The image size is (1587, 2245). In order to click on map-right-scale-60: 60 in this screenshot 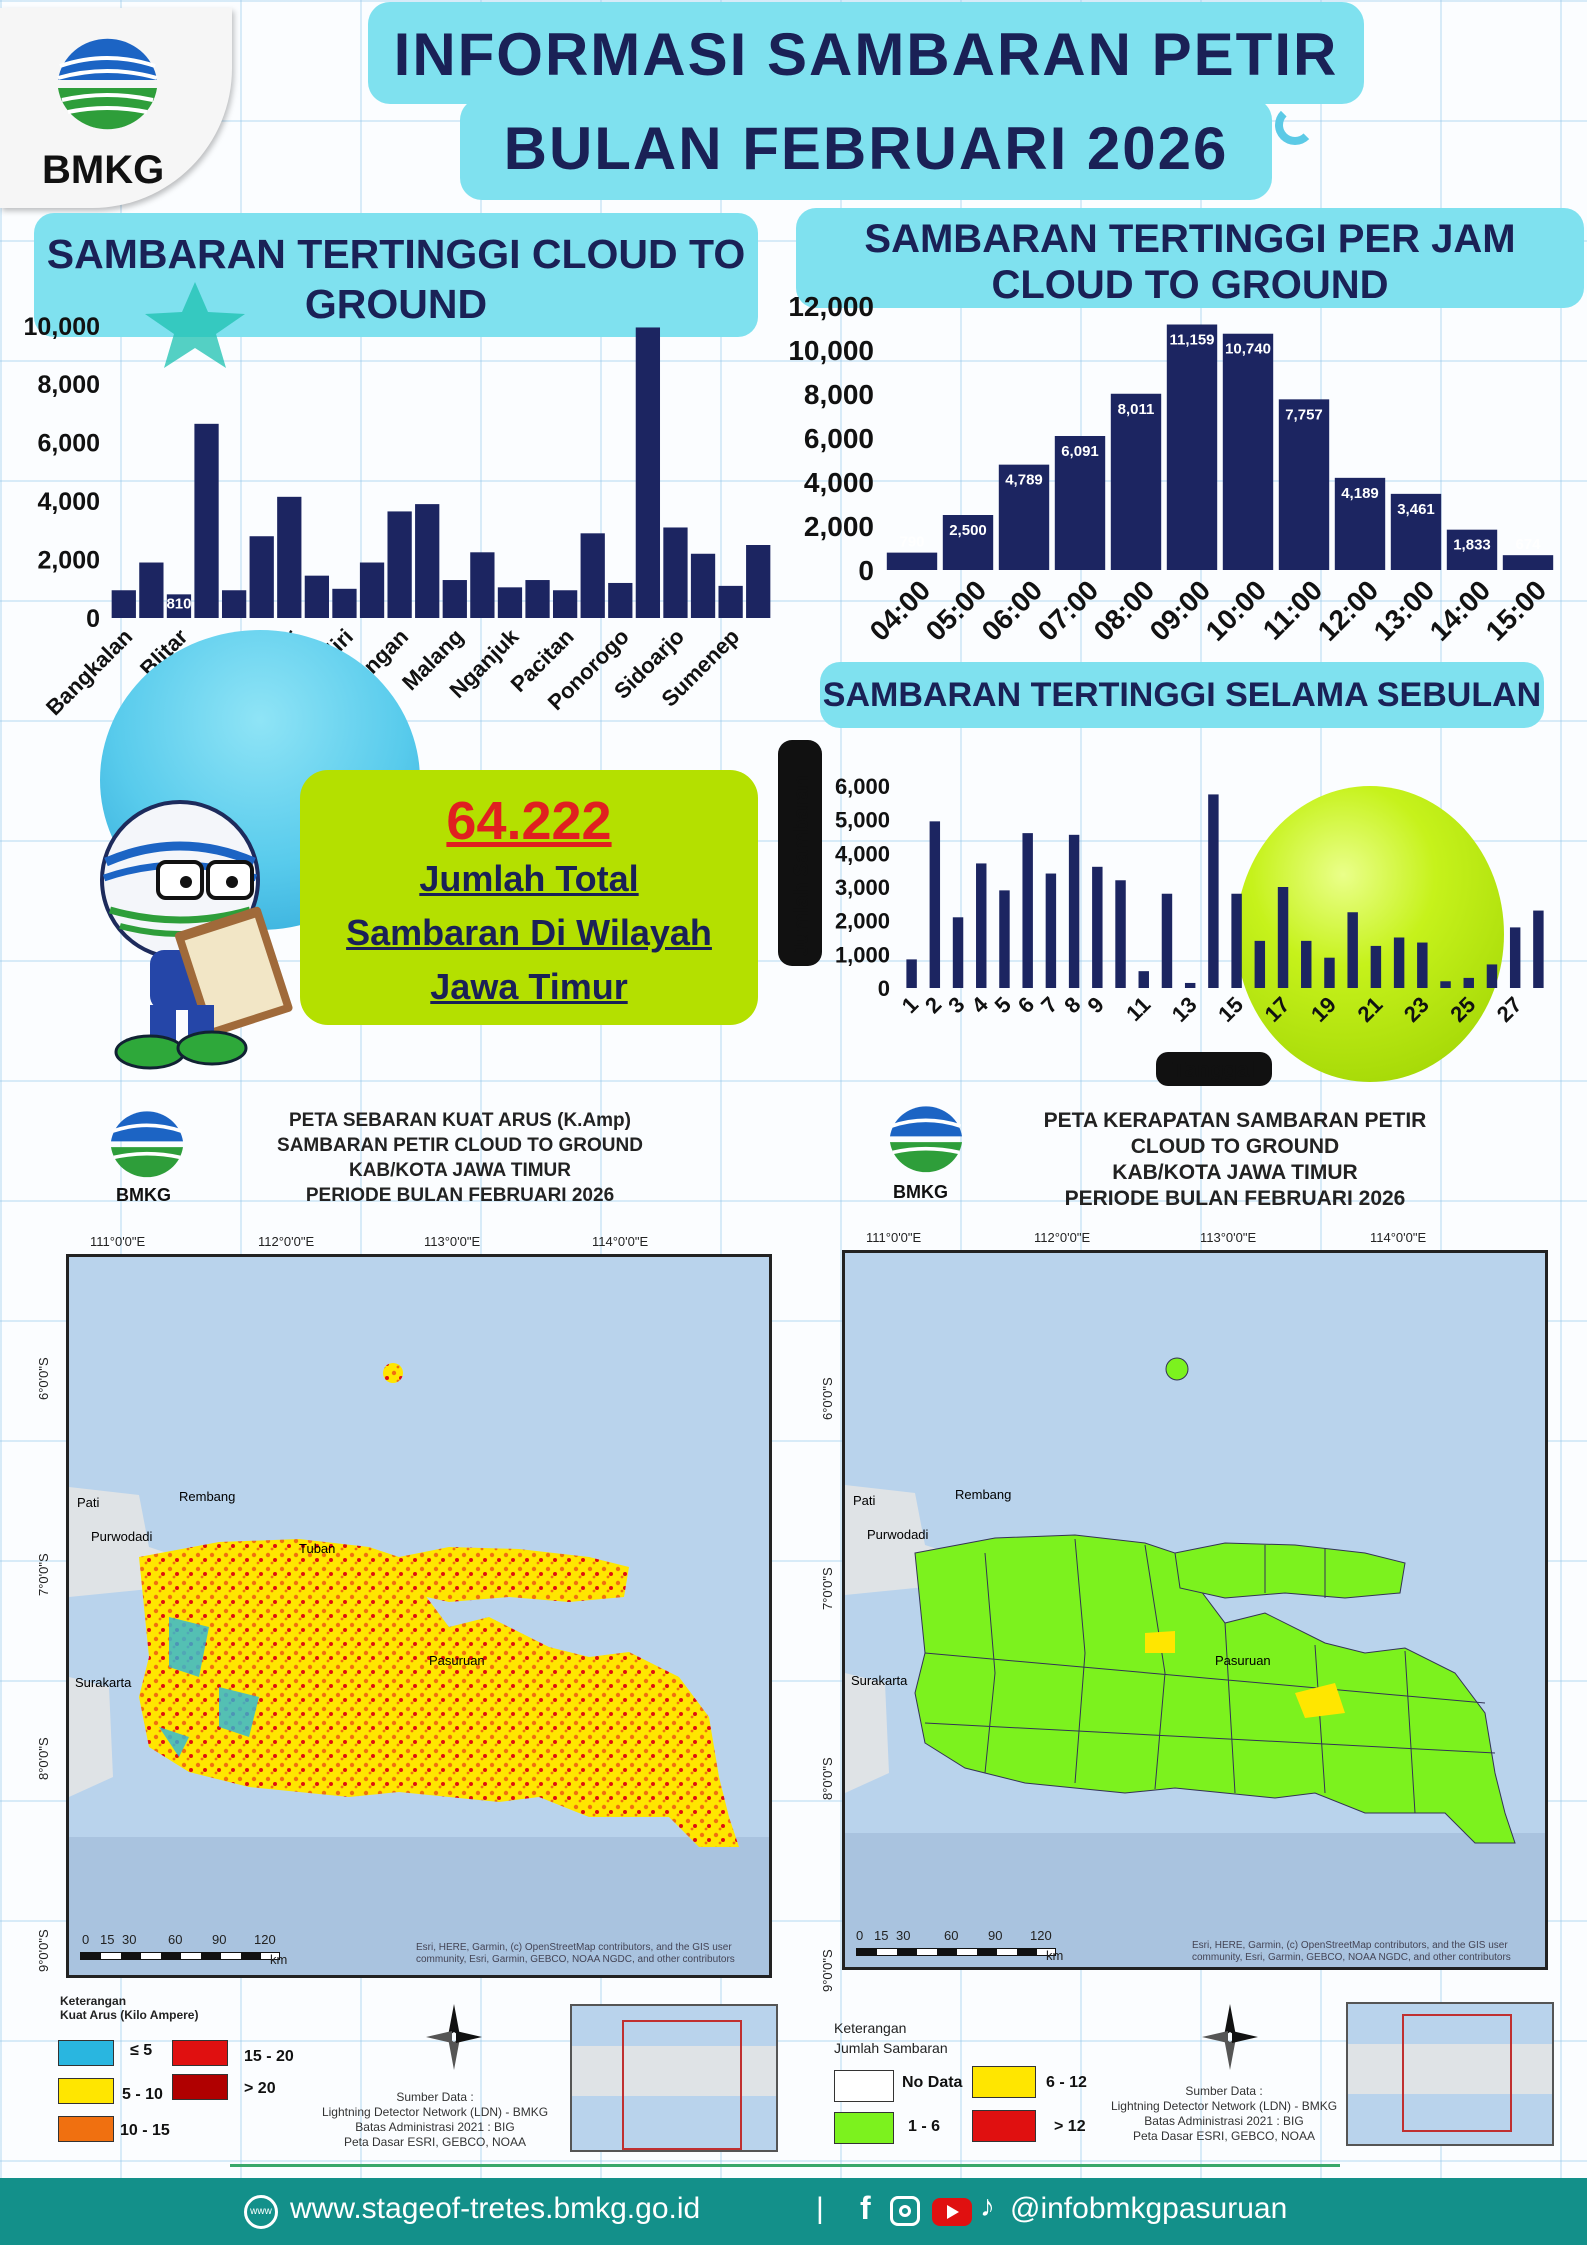, I will do `click(951, 1935)`.